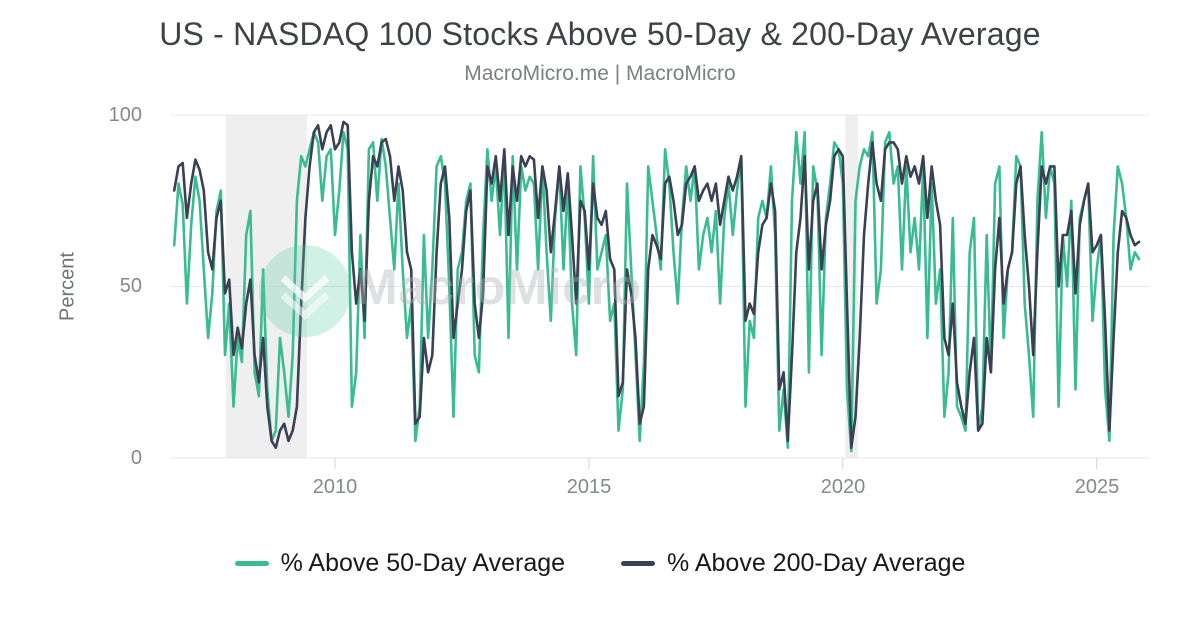 This screenshot has width=1200, height=630. Describe the element at coordinates (136, 458) in the screenshot. I see `y-tick-label: 0` at that location.